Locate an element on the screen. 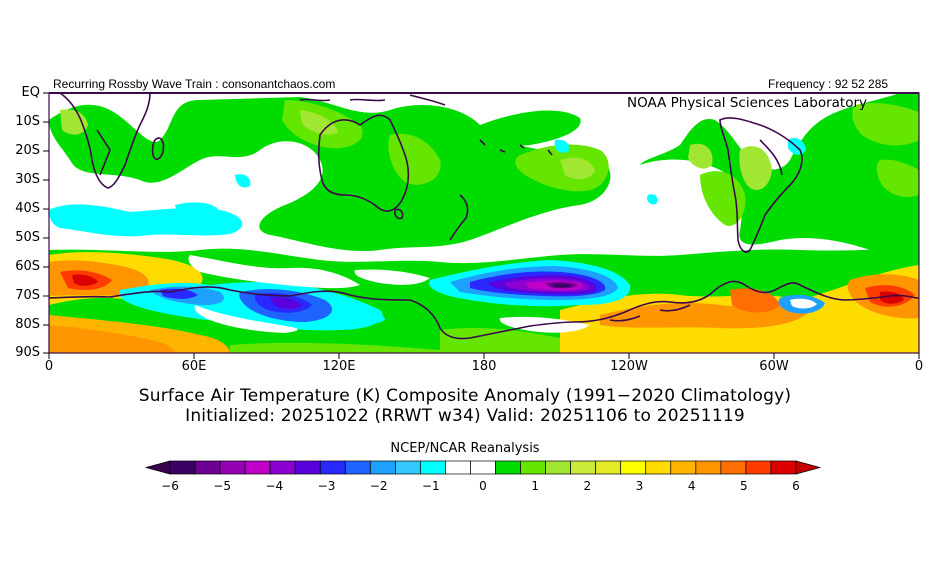 The height and width of the screenshot is (580, 930). colorbar-tick-label: 3 is located at coordinates (639, 486).